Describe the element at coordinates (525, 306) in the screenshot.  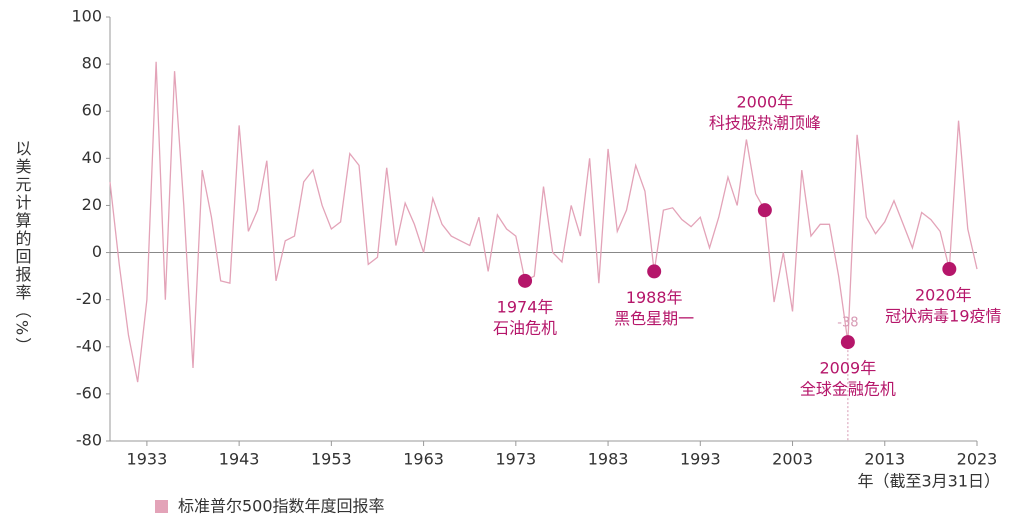
I see `annotation: 1974年` at that location.